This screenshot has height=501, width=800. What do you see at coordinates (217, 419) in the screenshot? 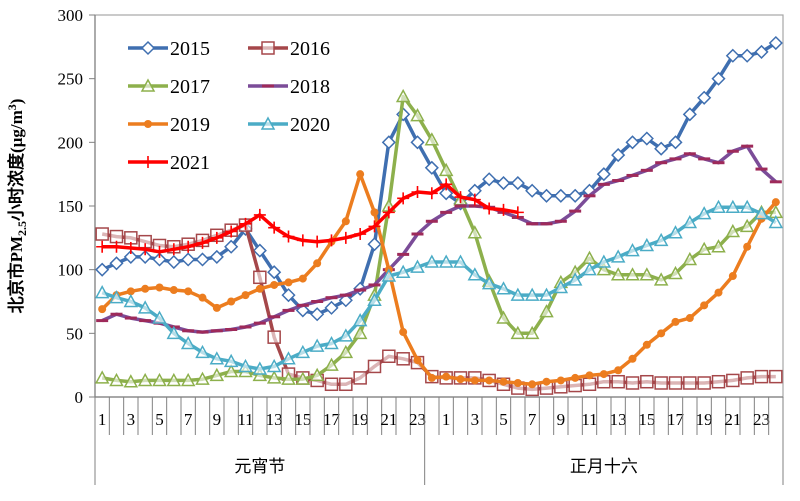
I see `x-tick-label: 9` at bounding box center [217, 419].